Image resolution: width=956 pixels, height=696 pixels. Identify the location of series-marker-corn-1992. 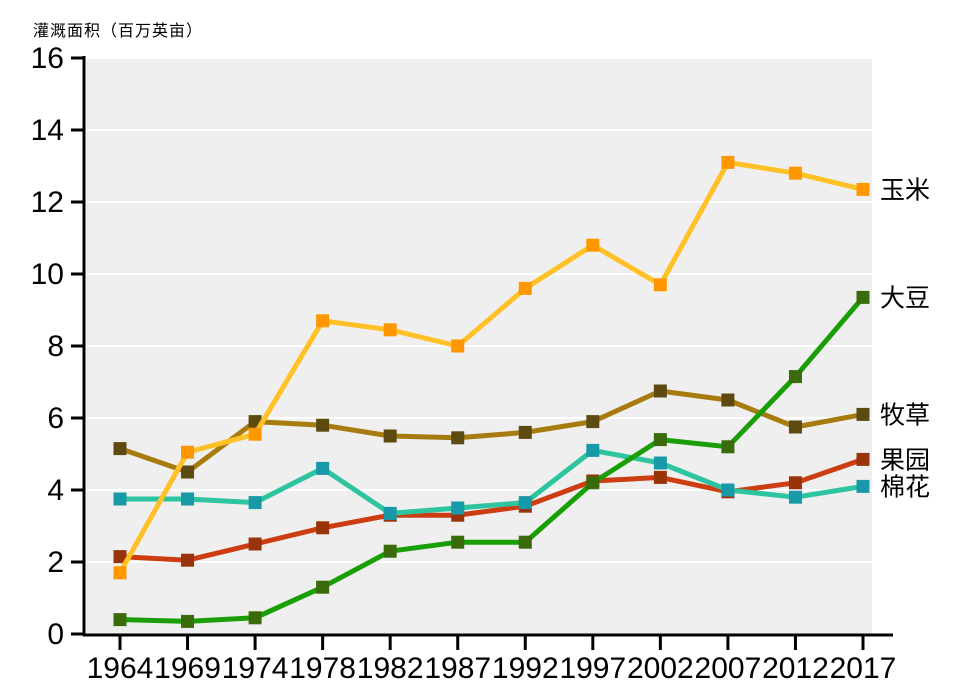
(525, 288).